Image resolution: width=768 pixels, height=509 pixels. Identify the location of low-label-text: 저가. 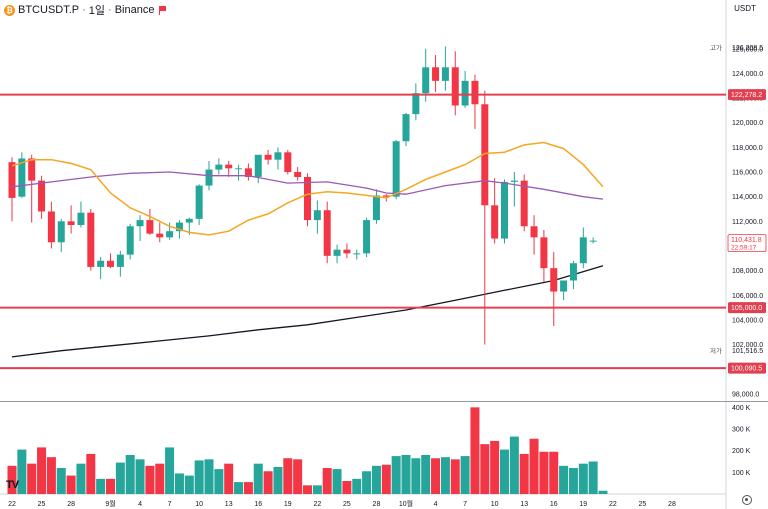
(716, 350).